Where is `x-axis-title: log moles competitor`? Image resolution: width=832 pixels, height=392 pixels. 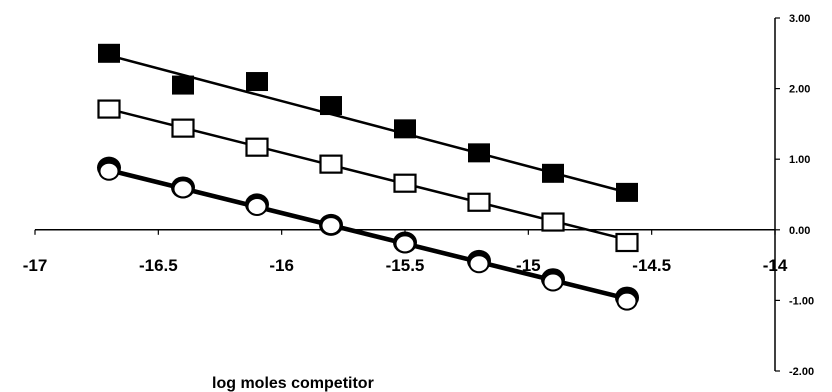 x-axis-title: log moles competitor is located at coordinates (293, 383).